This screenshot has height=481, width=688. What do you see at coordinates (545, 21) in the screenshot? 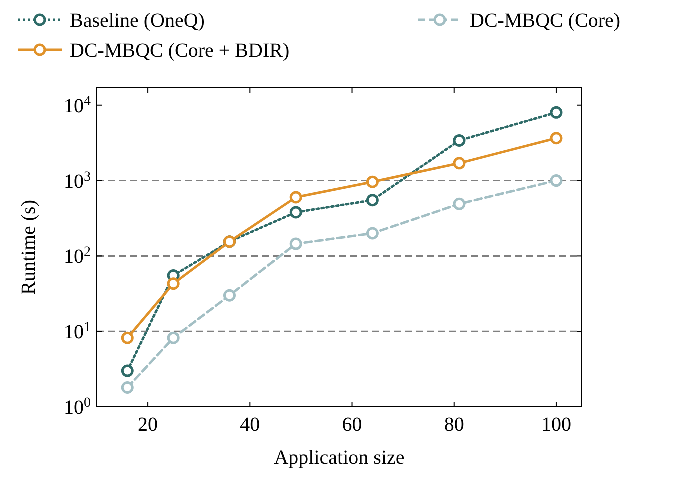
I see `legend-label: DC-MBQC (Core)` at bounding box center [545, 21].